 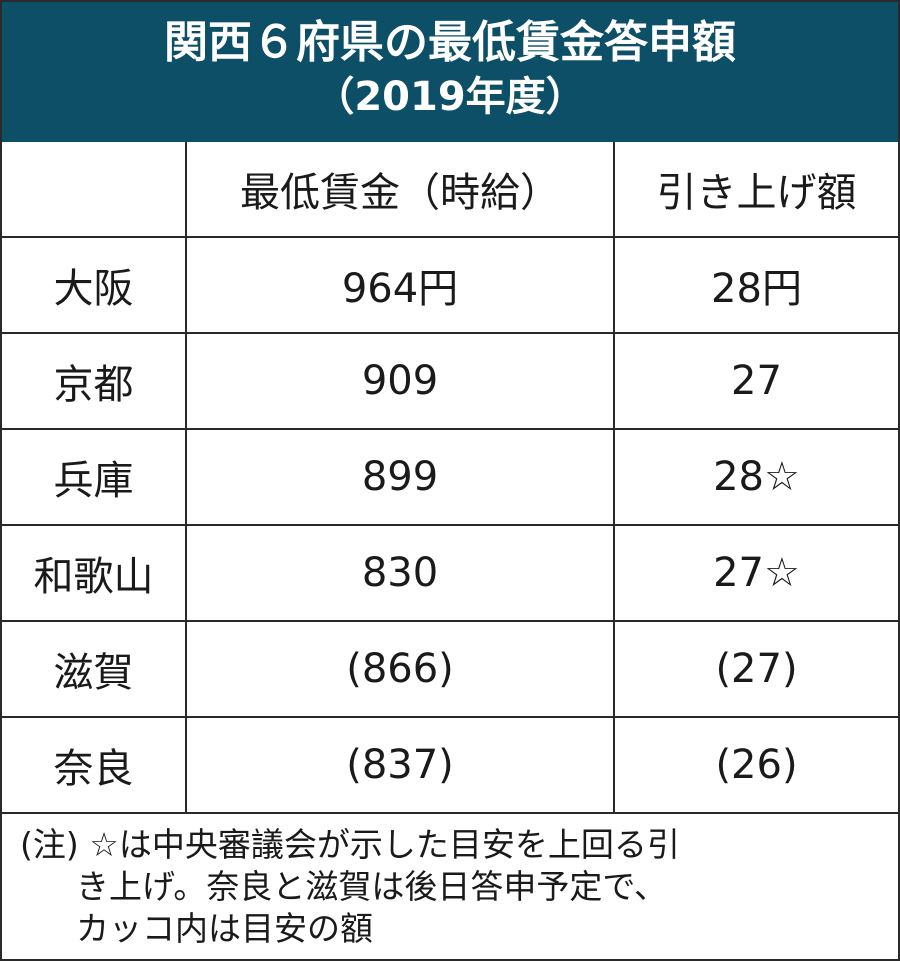 I want to click on footnote-line-3: カッコ内は目安の額, so click(x=224, y=928).